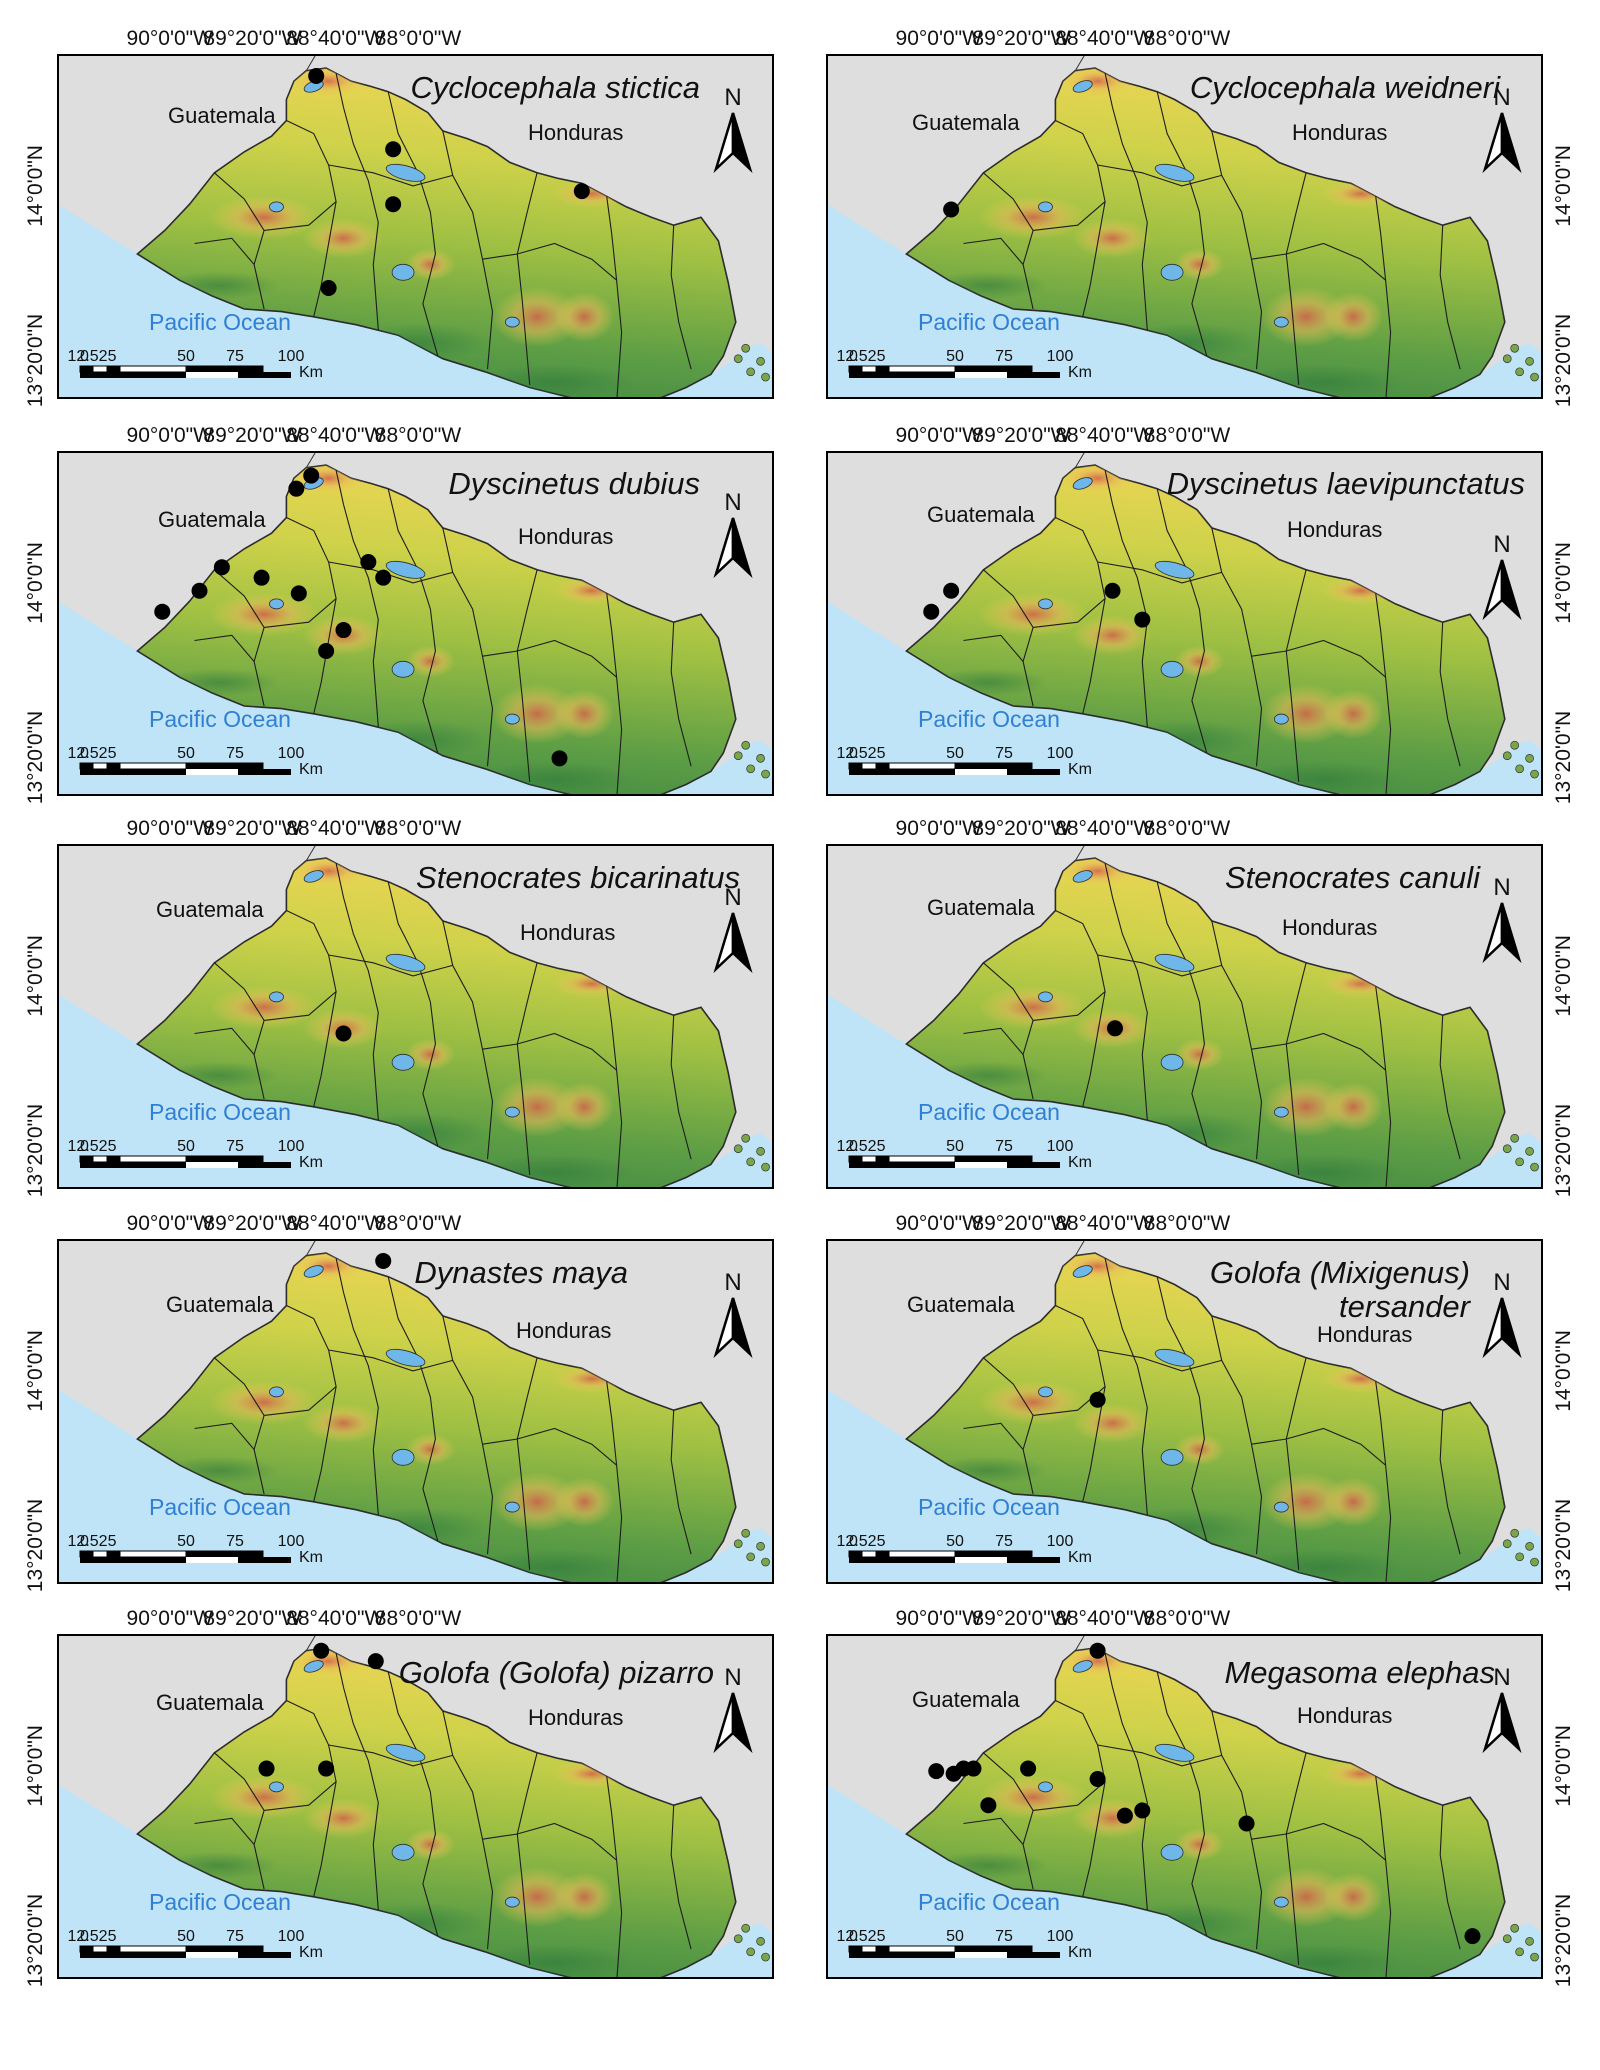  What do you see at coordinates (521, 1272) in the screenshot?
I see `species-name: Dynastes maya` at bounding box center [521, 1272].